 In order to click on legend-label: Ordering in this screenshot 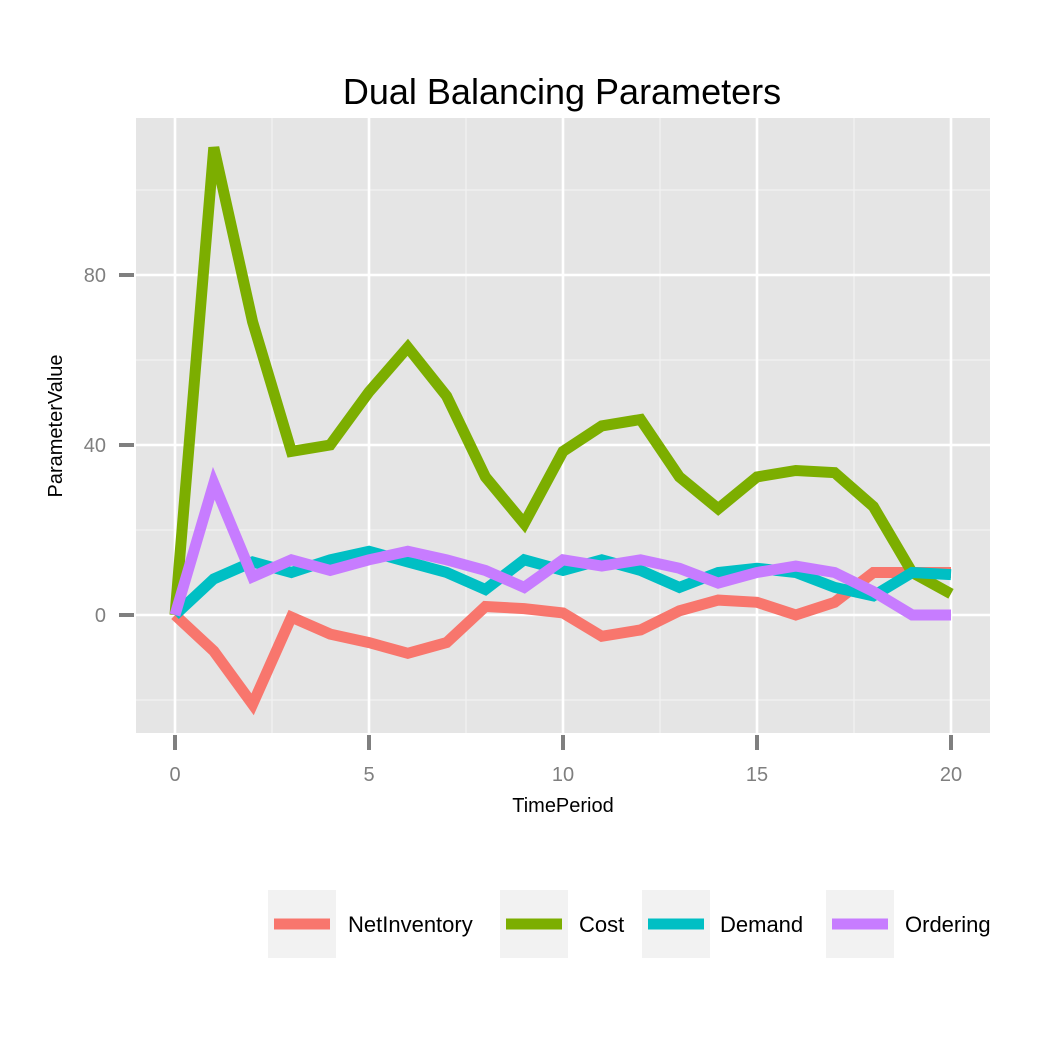, I will do `click(948, 924)`.